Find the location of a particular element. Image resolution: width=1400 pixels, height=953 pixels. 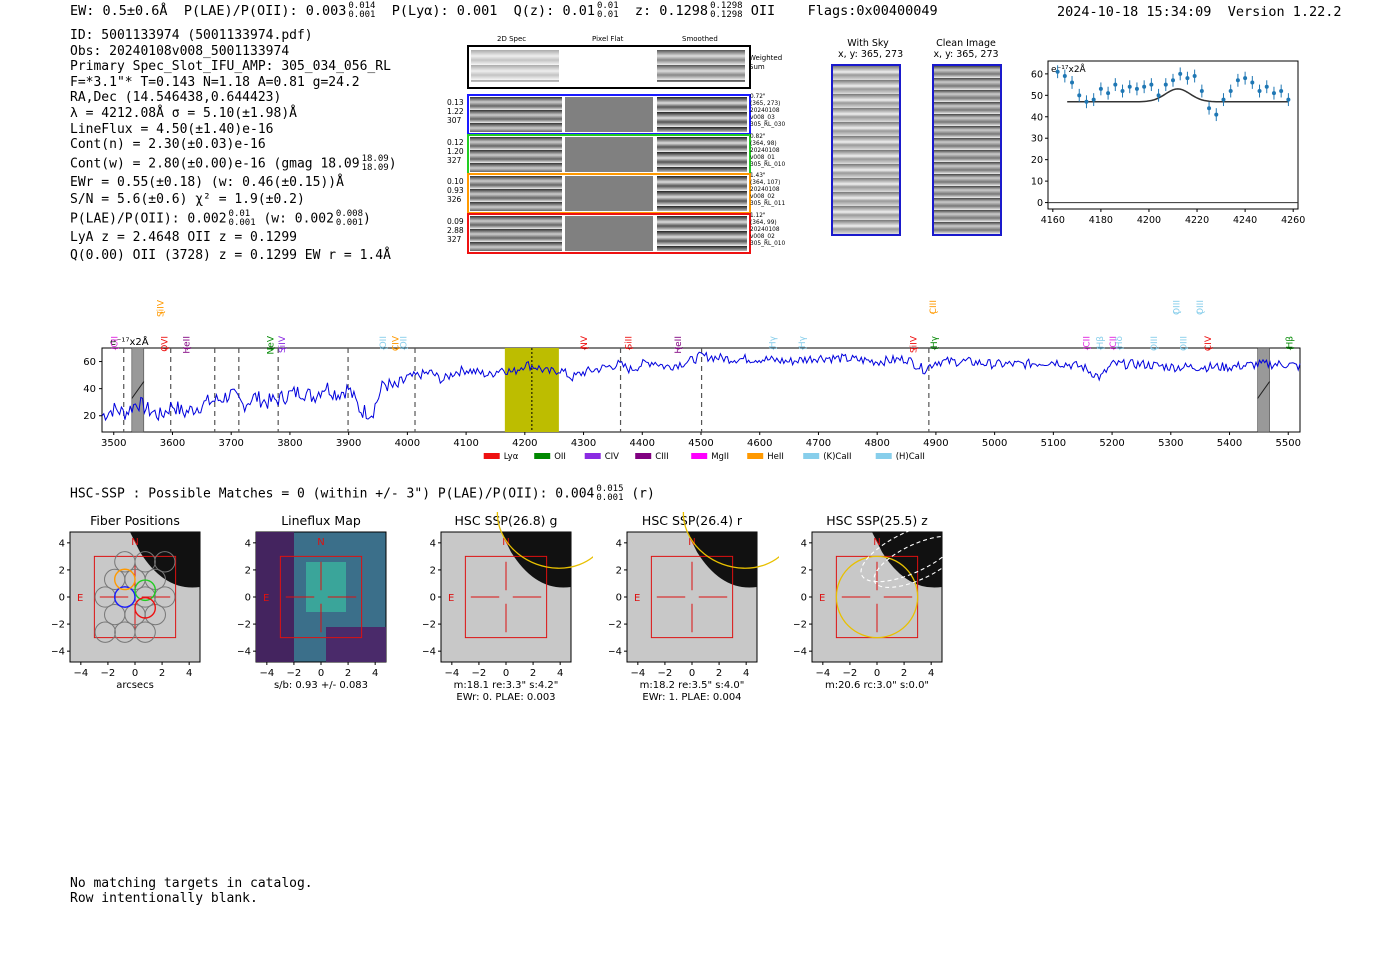

info-plae2-b-lo: 0.001 is located at coordinates (349, 222).